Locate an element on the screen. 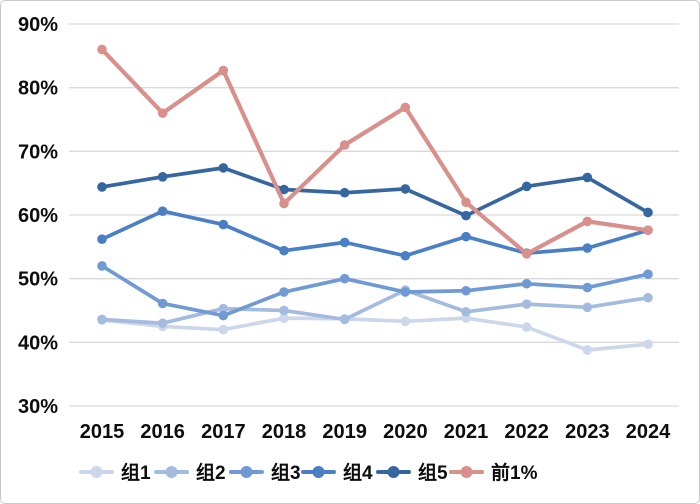  legend-item-3: 组4 is located at coordinates (337, 472).